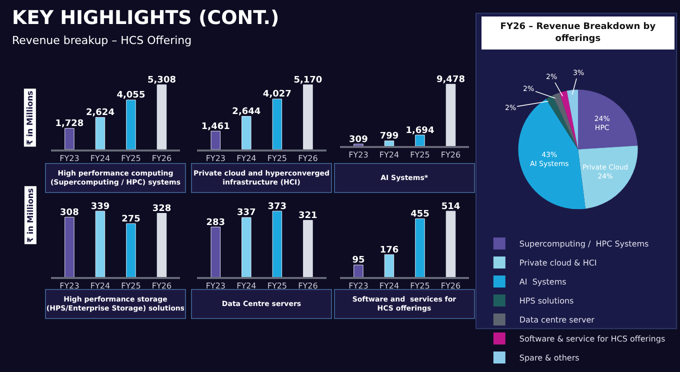 This screenshot has height=372, width=680. What do you see at coordinates (558, 263) in the screenshot?
I see `legend-label: Private cloud & HCI` at bounding box center [558, 263].